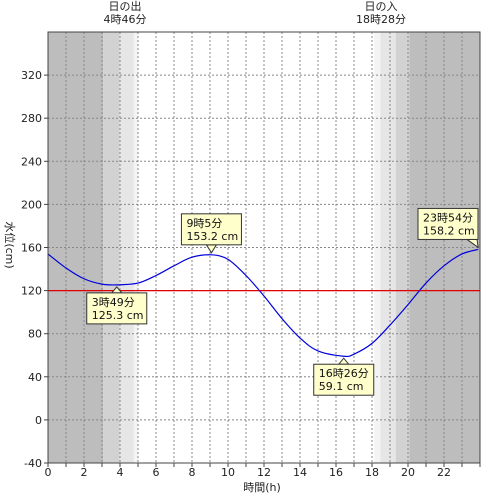 The height and width of the screenshot is (496, 496). What do you see at coordinates (381, 19) in the screenshot?
I see `sunset-time: 18時28分` at bounding box center [381, 19].